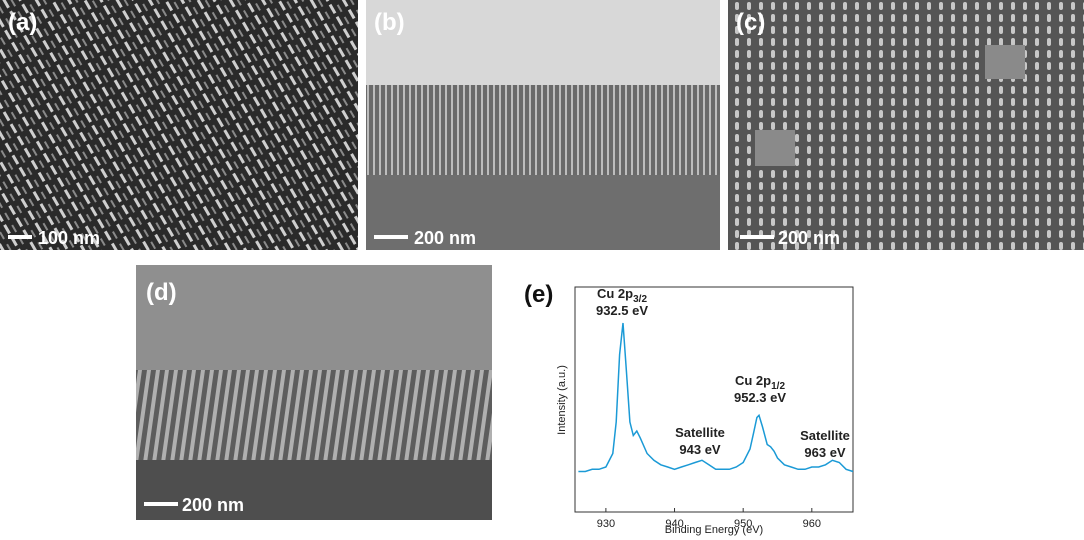  What do you see at coordinates (714, 530) in the screenshot?
I see `x-axis-label: Binding Energy (eV)` at bounding box center [714, 530].